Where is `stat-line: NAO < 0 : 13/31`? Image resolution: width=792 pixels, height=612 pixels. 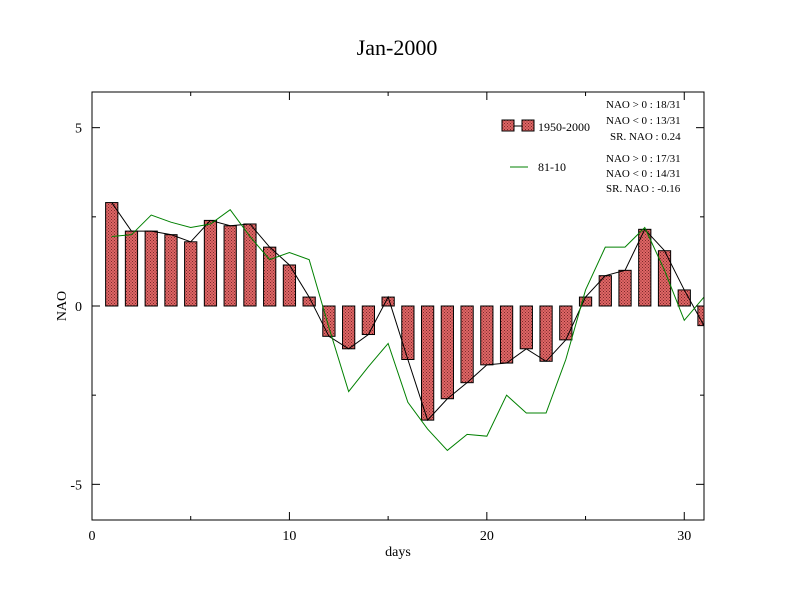
stat-line: NAO < 0 : 13/31 is located at coordinates (643, 121).